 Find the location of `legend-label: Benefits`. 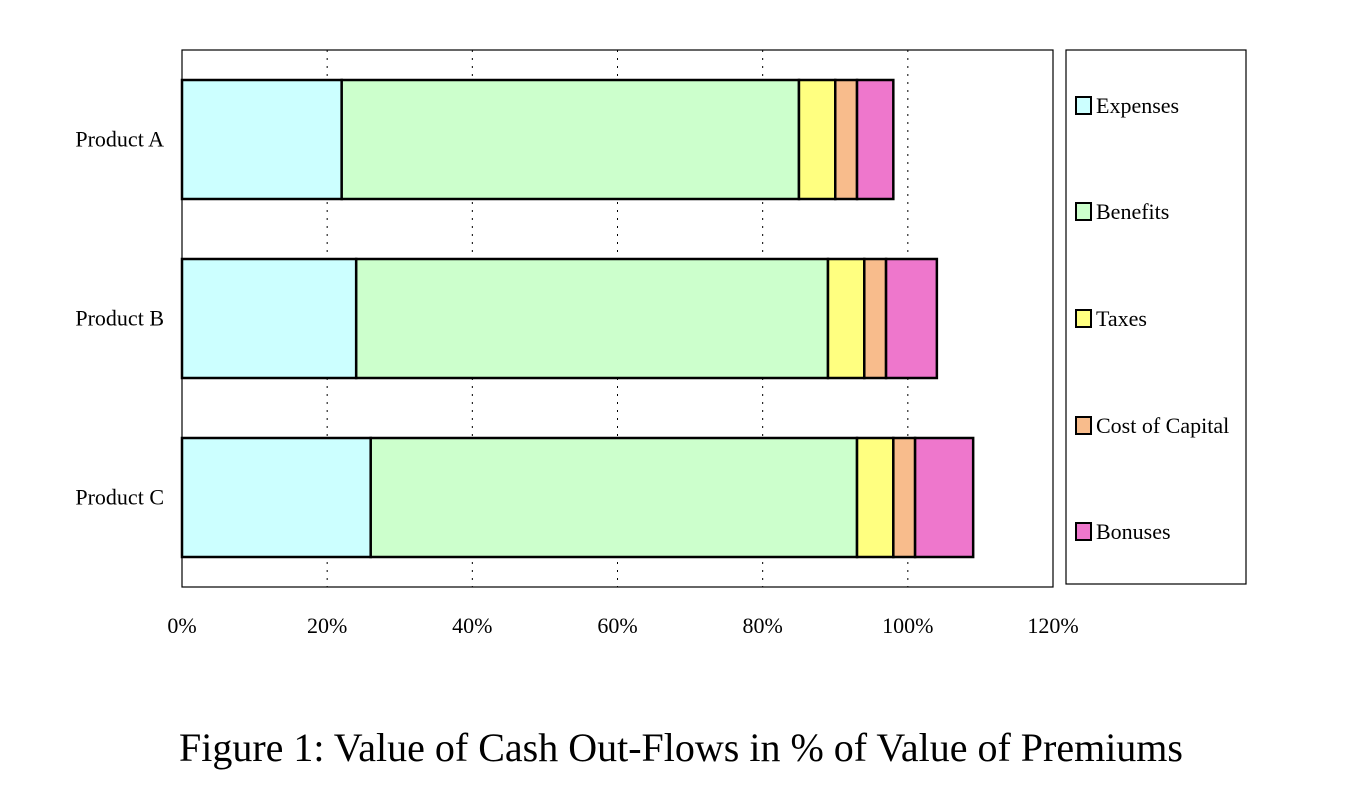

legend-label: Benefits is located at coordinates (1132, 211).